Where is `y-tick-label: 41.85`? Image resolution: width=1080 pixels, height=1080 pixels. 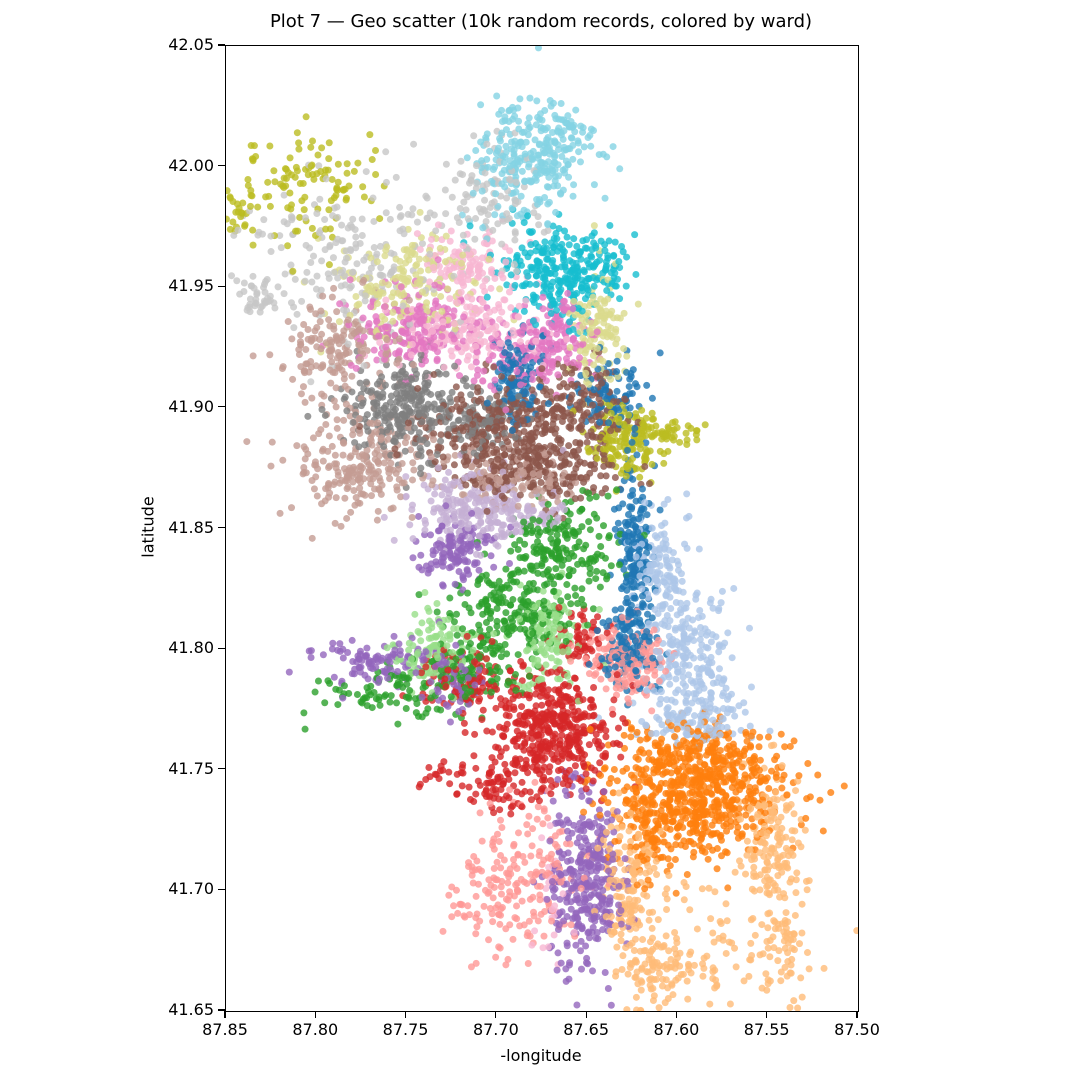
y-tick-label: 41.85 is located at coordinates (191, 527).